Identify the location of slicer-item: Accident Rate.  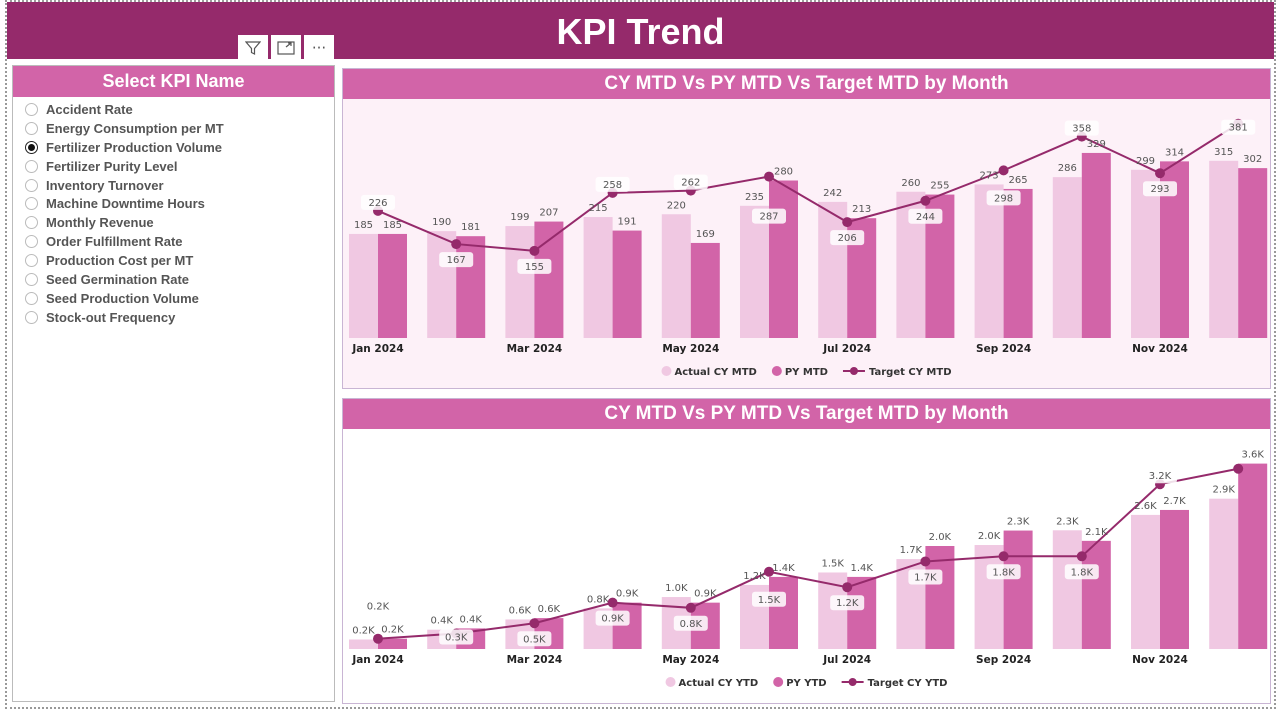
(179, 109).